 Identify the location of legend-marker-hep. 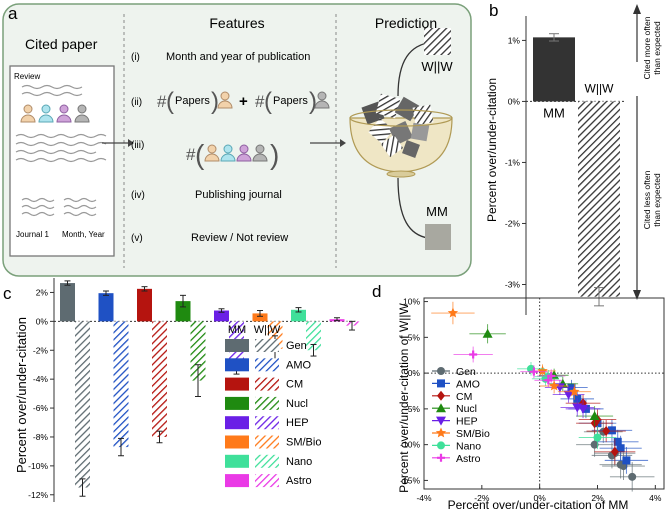
(441, 421).